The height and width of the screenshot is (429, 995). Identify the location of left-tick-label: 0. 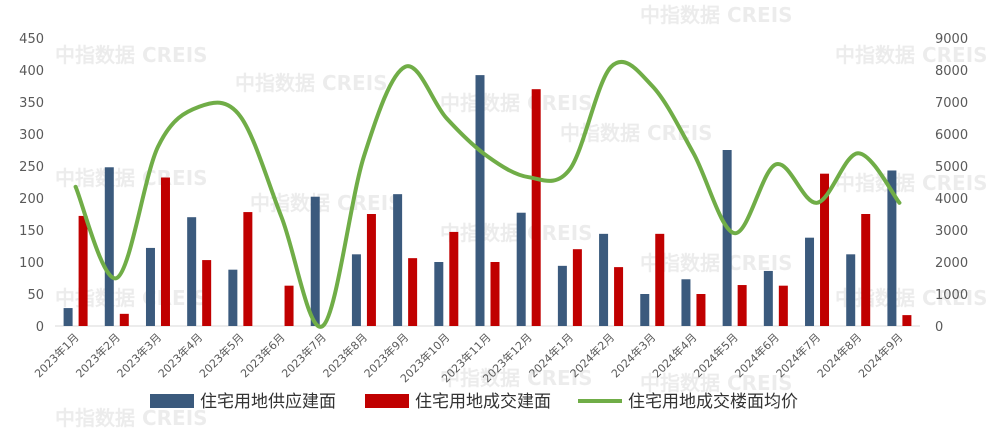
(40, 327).